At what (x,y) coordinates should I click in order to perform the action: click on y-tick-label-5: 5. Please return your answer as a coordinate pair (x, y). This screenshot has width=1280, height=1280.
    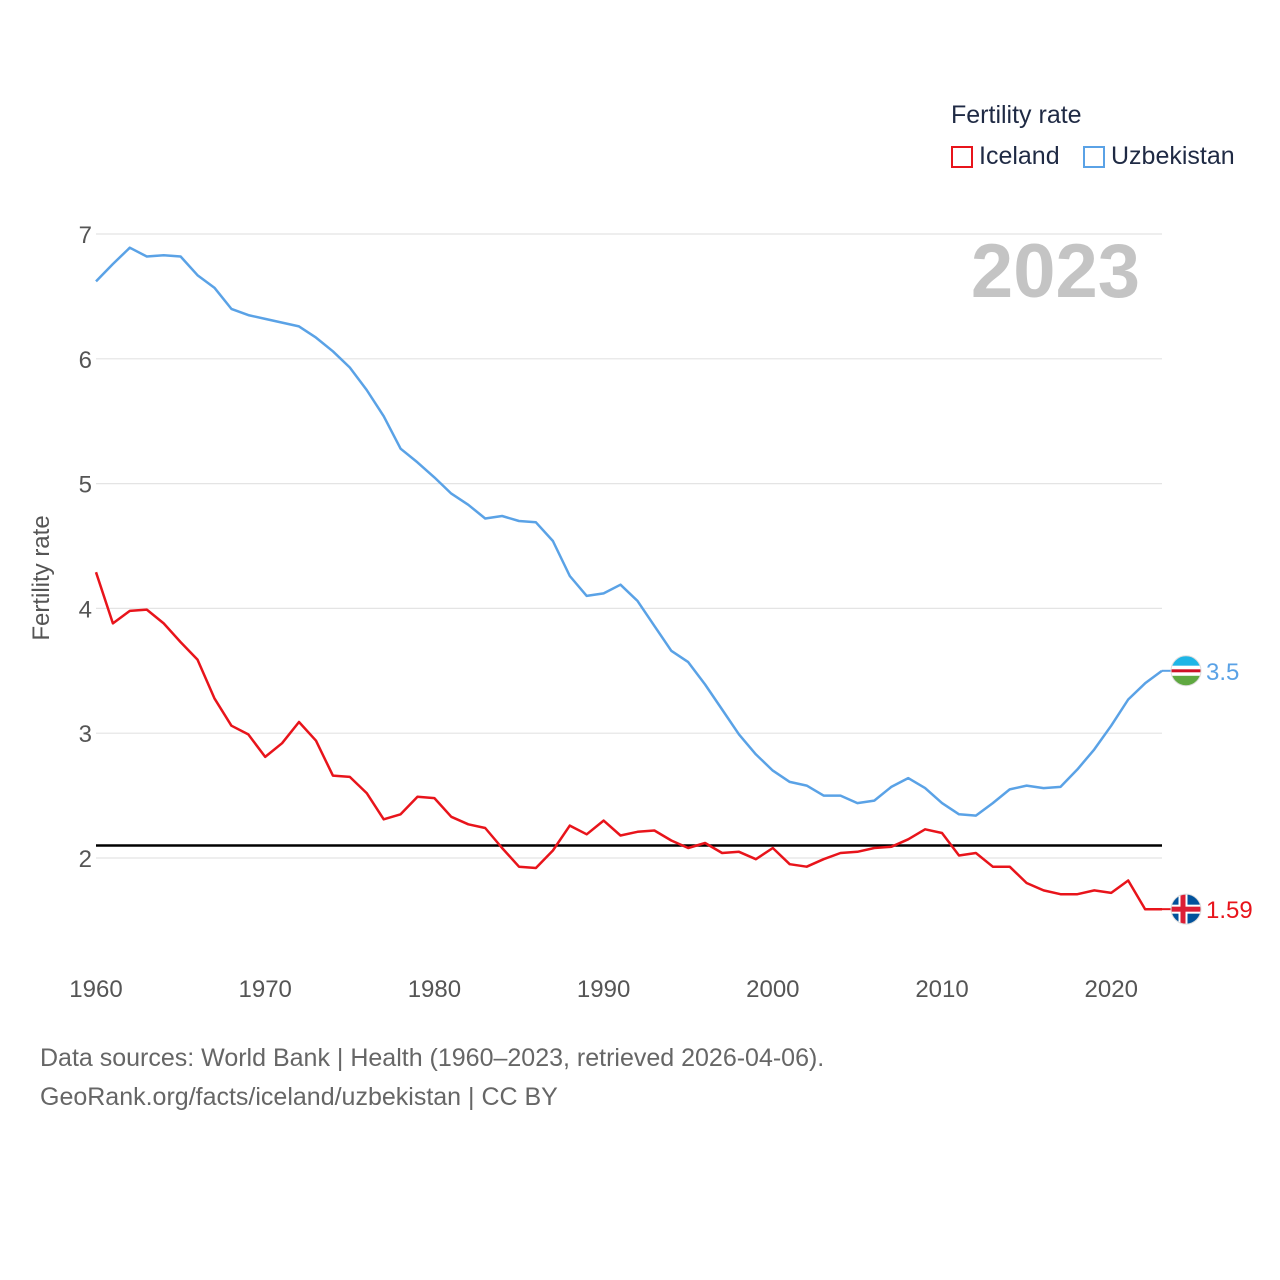
    Looking at the image, I should click on (85, 485).